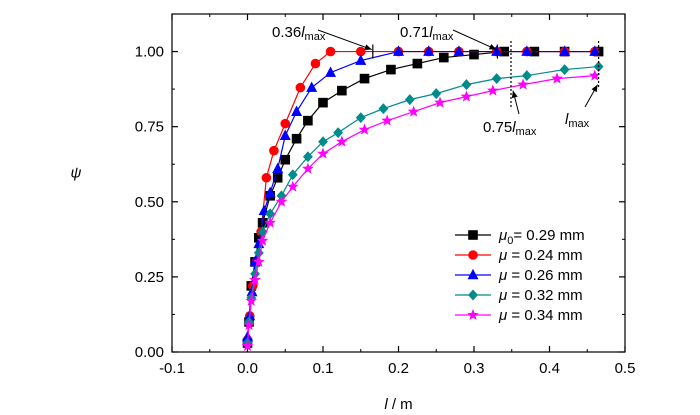  Describe the element at coordinates (386, 404) in the screenshot. I see `x-axis-label-var: l` at that location.